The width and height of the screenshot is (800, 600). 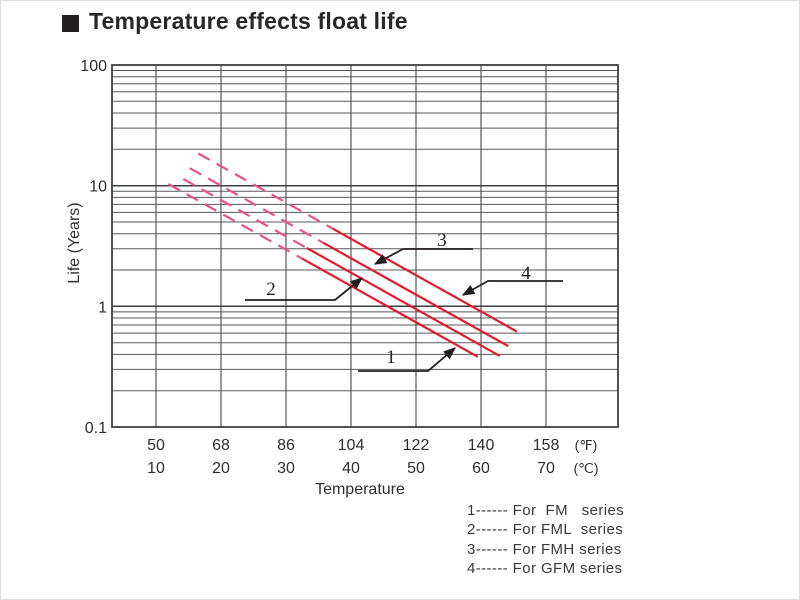 I want to click on series-line-4-solid, so click(x=425, y=280).